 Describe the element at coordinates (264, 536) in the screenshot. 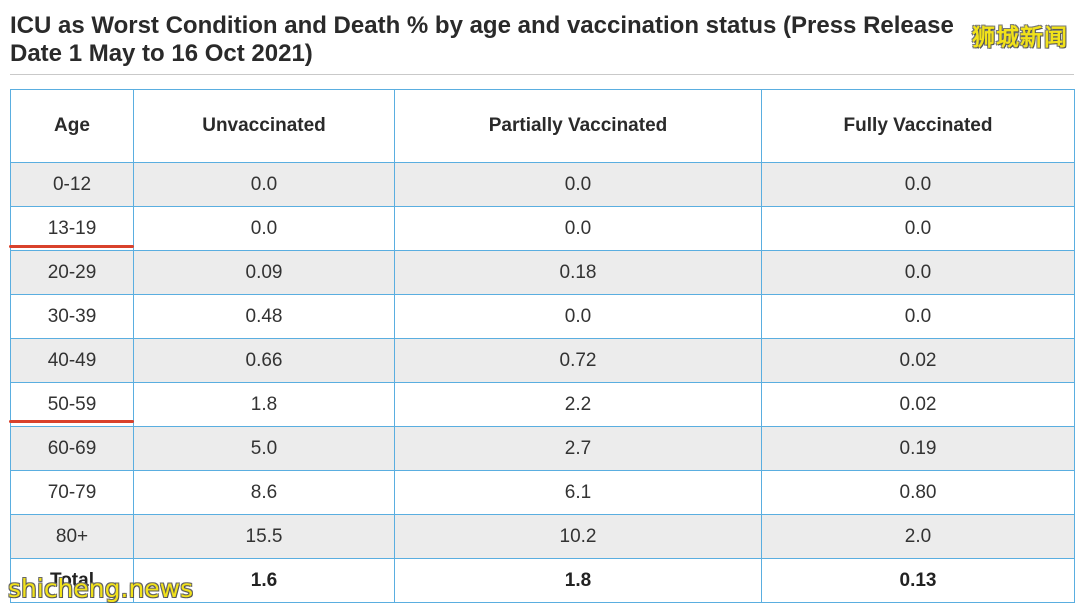

I see `unvaccinated-cell: 15.5` at that location.